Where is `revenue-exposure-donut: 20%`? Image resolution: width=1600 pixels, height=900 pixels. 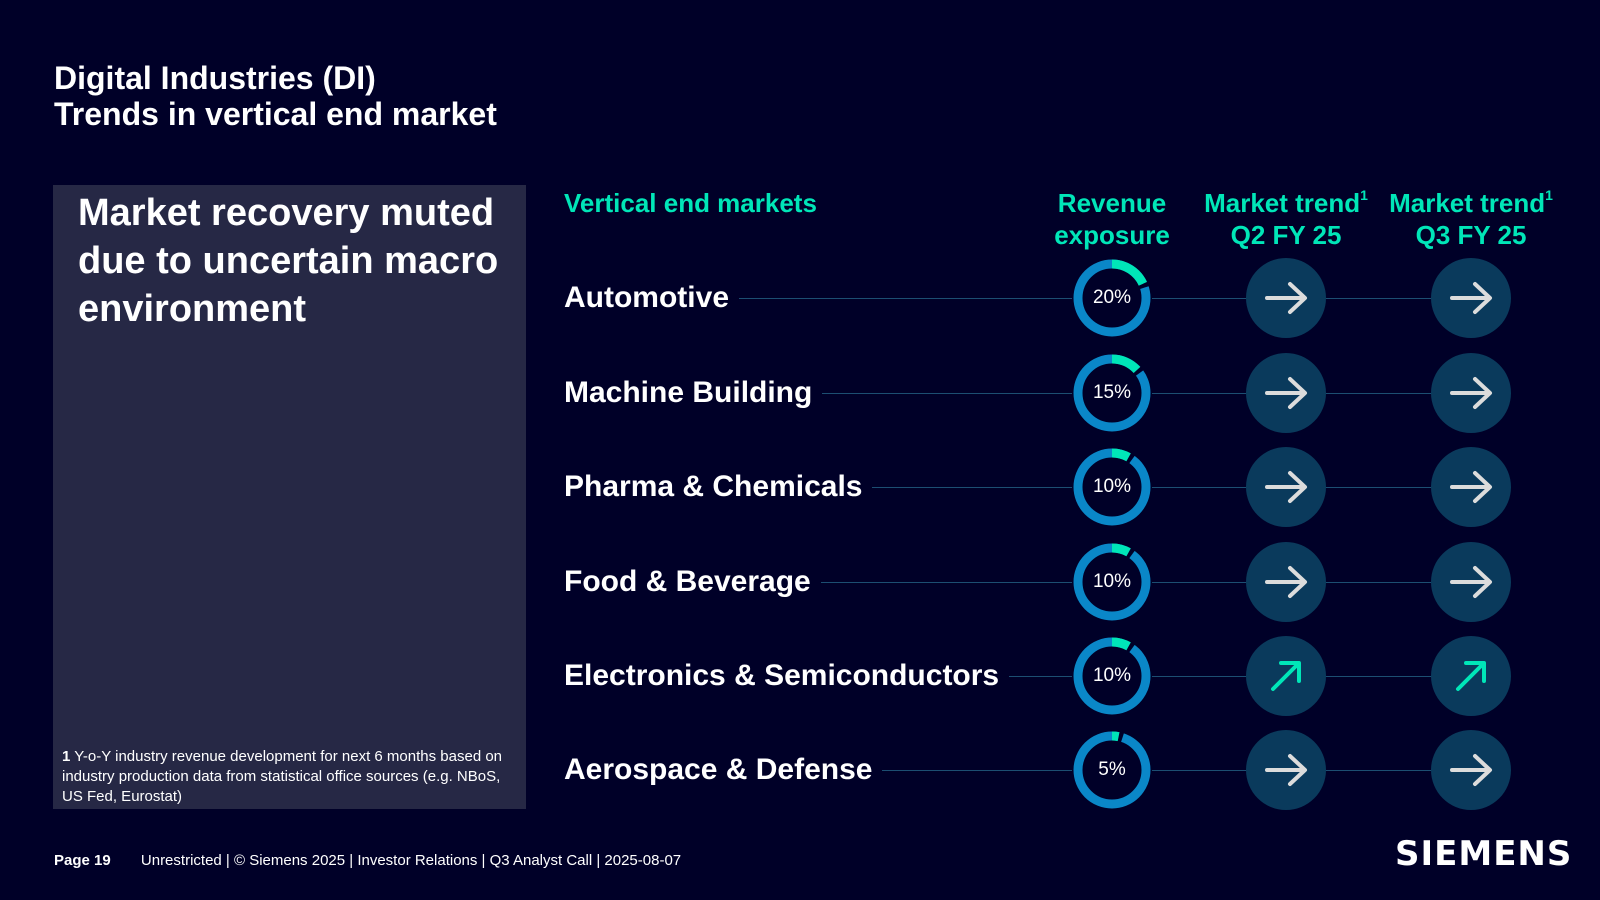
revenue-exposure-donut: 20% is located at coordinates (1112, 298).